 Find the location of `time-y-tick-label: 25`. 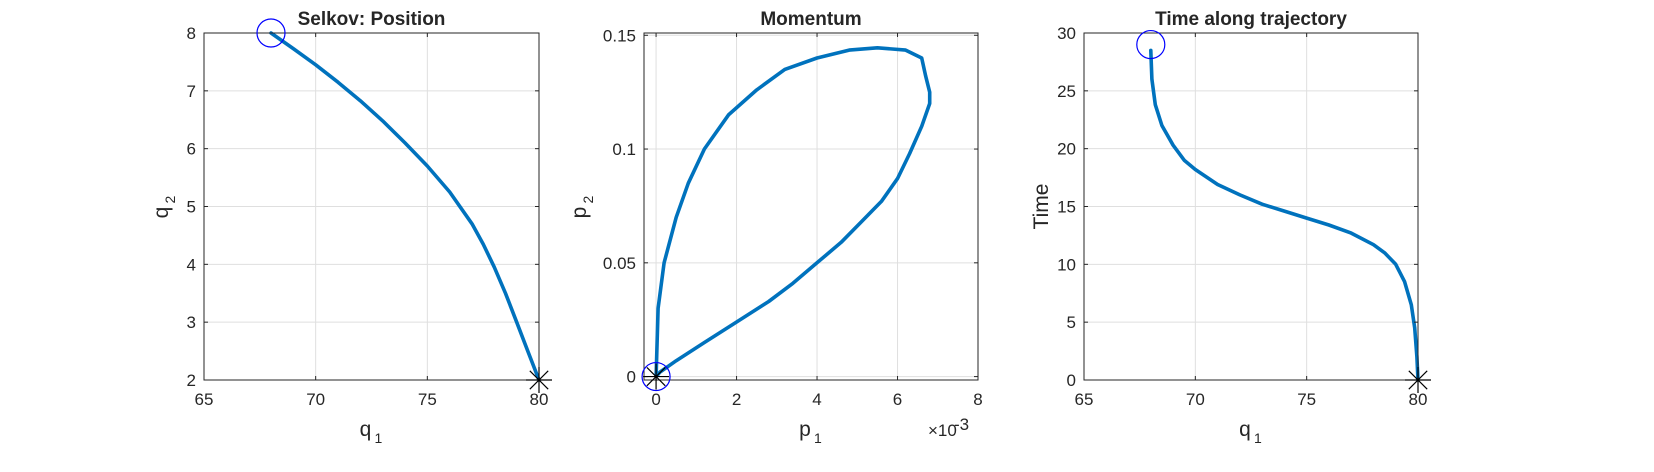

time-y-tick-label: 25 is located at coordinates (1066, 91).